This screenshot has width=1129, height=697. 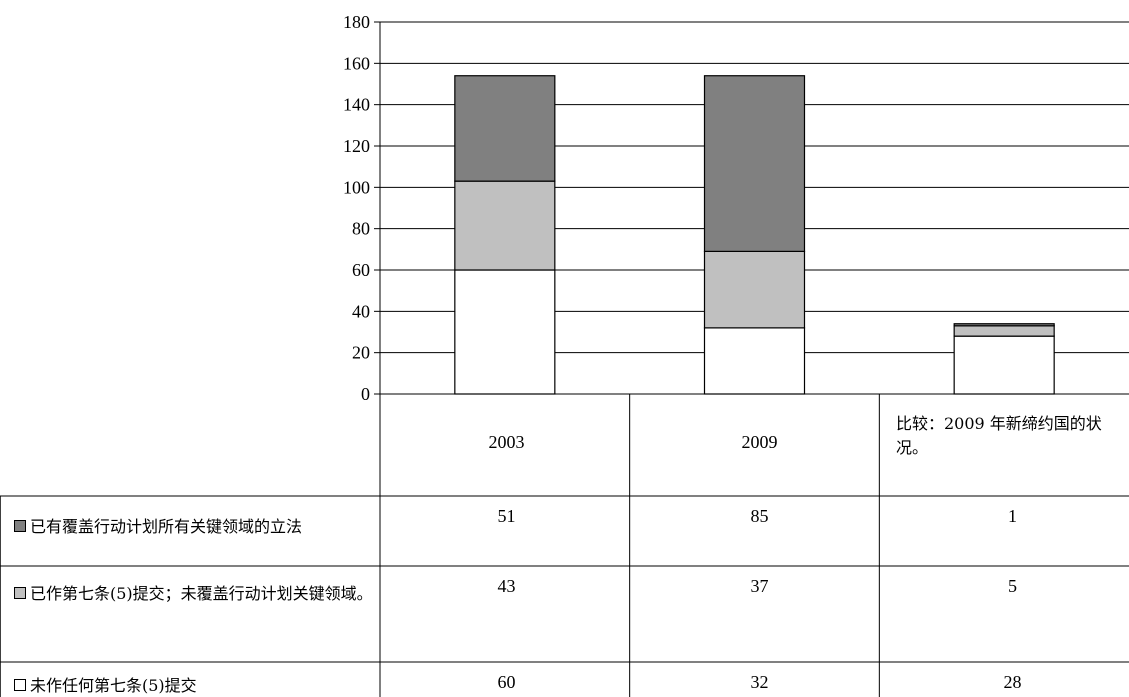 What do you see at coordinates (1012, 516) in the screenshot?
I see `value-new-full: 1` at bounding box center [1012, 516].